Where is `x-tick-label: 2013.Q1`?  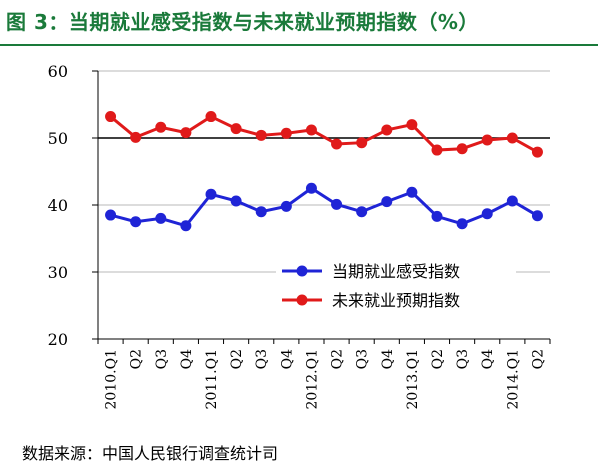 x-tick-label: 2013.Q1 is located at coordinates (413, 379).